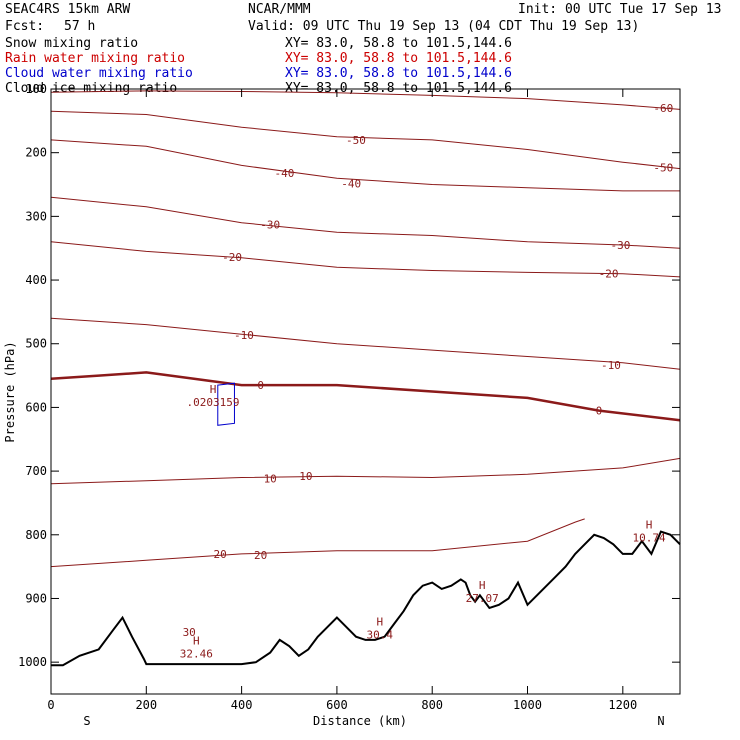 This screenshot has width=740, height=740. I want to click on isotherm-minus10, so click(365, 343).